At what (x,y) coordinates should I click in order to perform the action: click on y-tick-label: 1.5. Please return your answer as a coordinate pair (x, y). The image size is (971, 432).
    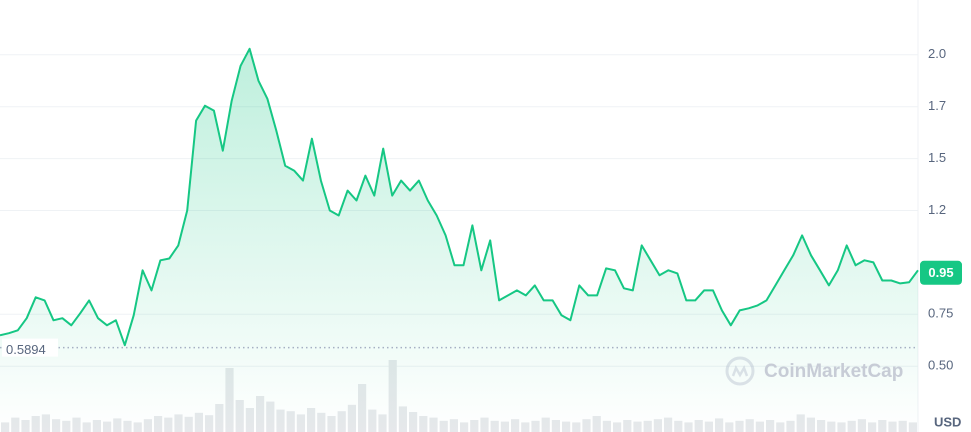
    Looking at the image, I should click on (937, 157).